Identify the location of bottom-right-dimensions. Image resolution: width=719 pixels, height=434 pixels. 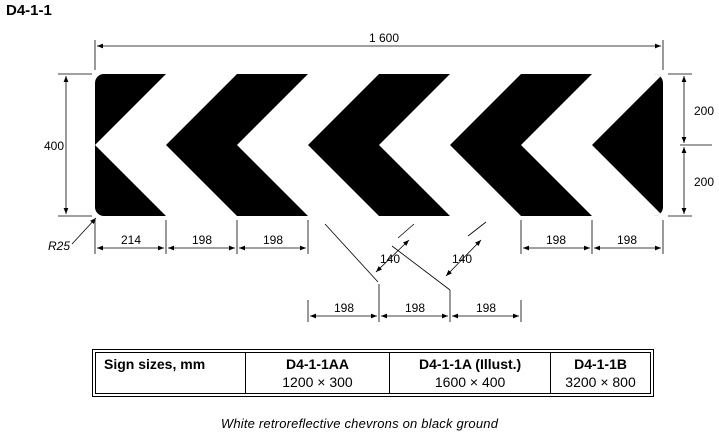
(592, 237).